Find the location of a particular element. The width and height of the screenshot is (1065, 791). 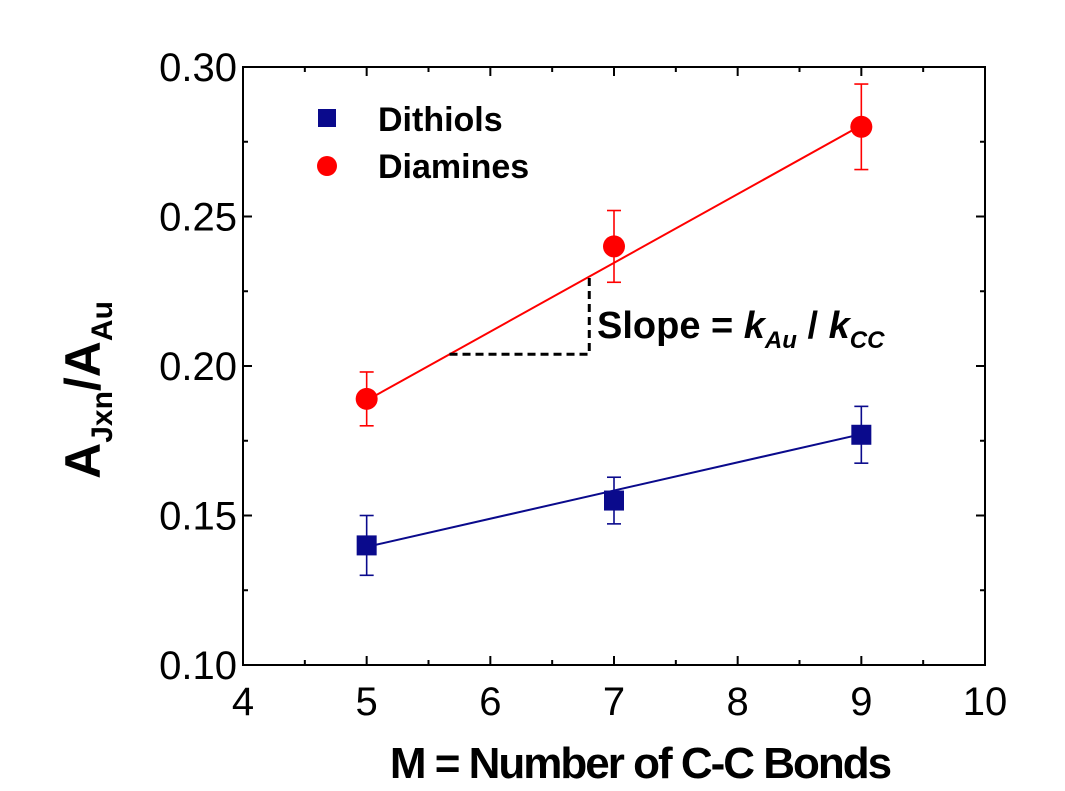

legend-marker-dithiols is located at coordinates (327, 118).